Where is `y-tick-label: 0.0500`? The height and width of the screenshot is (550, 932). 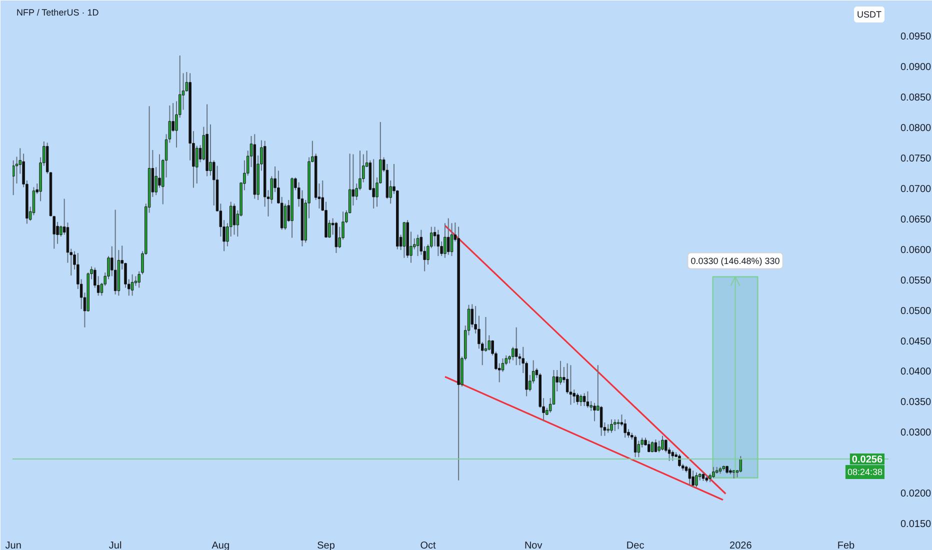 y-tick-label: 0.0500 is located at coordinates (916, 311).